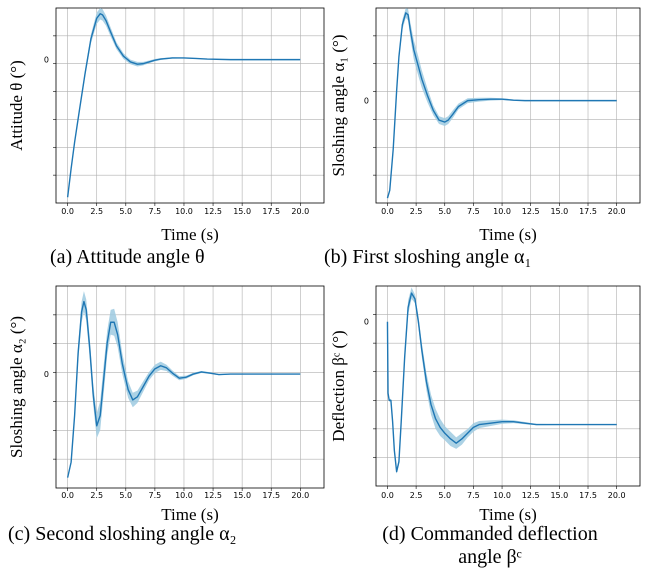 This screenshot has width=657, height=580. What do you see at coordinates (338, 385) in the screenshot?
I see `y-axis-label: Deflection βᶜ (°)` at bounding box center [338, 385].